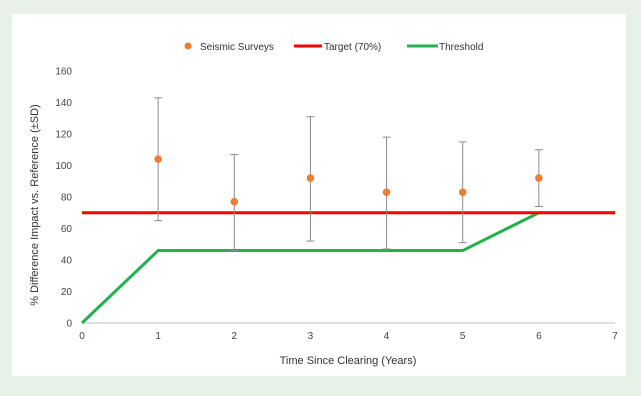  Describe the element at coordinates (348, 361) in the screenshot. I see `x-axis-title: Time Since Clearing (Years)` at that location.